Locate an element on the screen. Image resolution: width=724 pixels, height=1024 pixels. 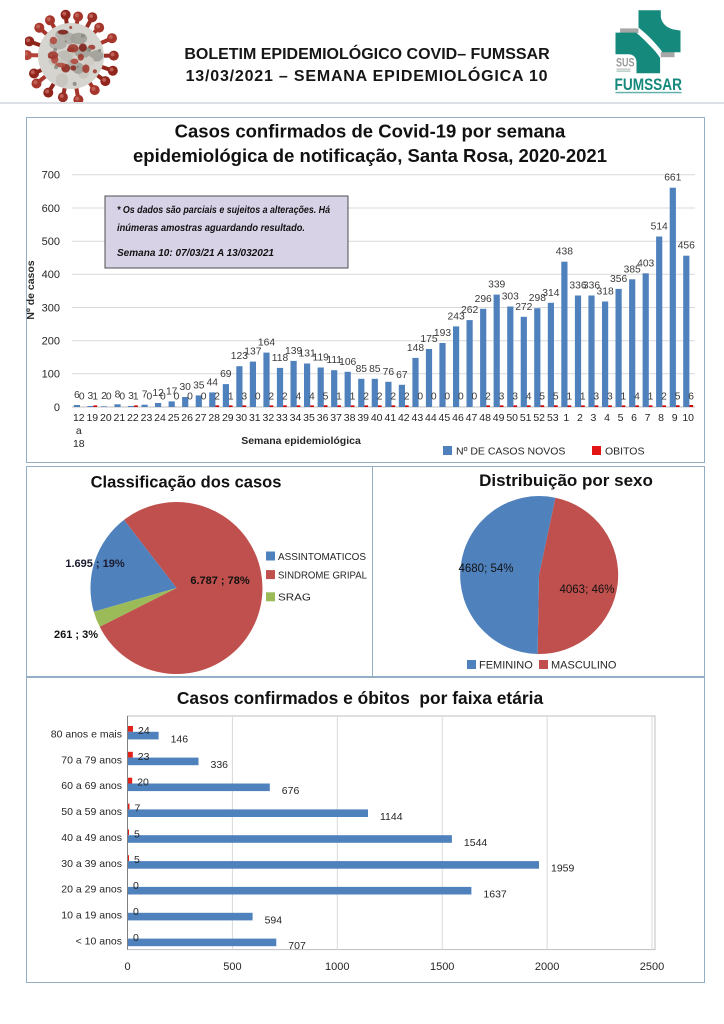
svg-text: FUMSSAR is located at coordinates (649, 85).